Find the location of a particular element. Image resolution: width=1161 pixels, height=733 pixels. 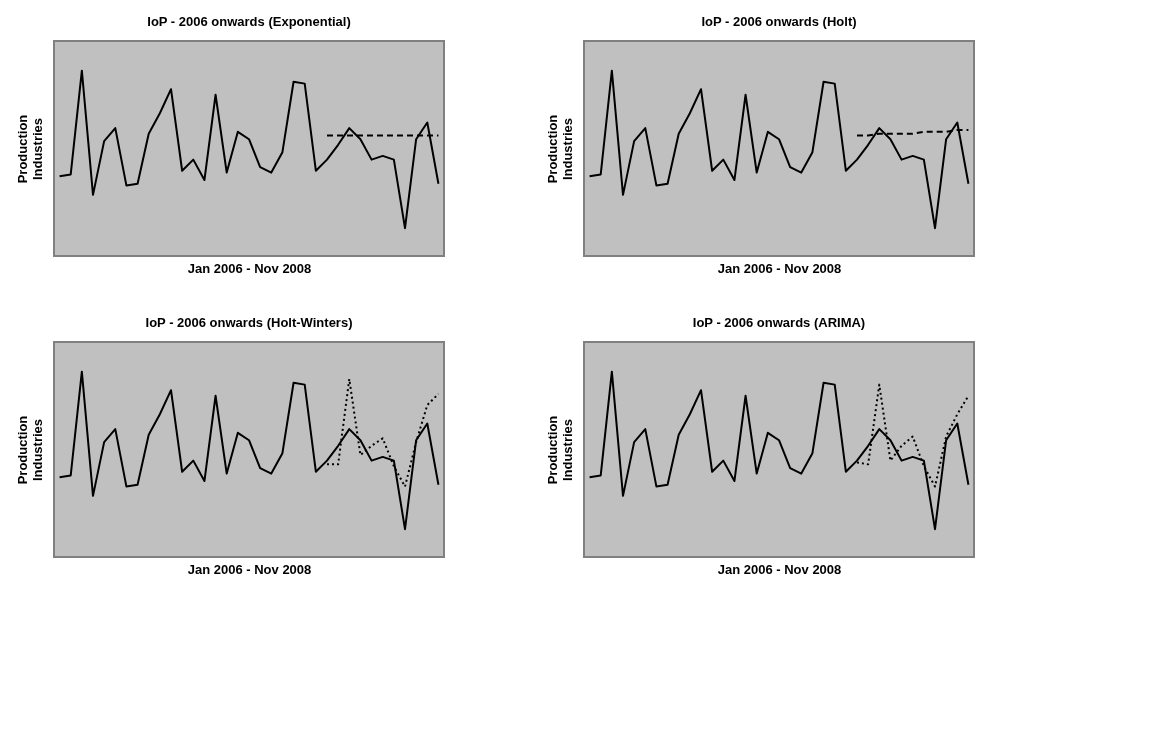

chart-title: IoP - 2006 onwards (Holt-Winters) is located at coordinates (249, 322).